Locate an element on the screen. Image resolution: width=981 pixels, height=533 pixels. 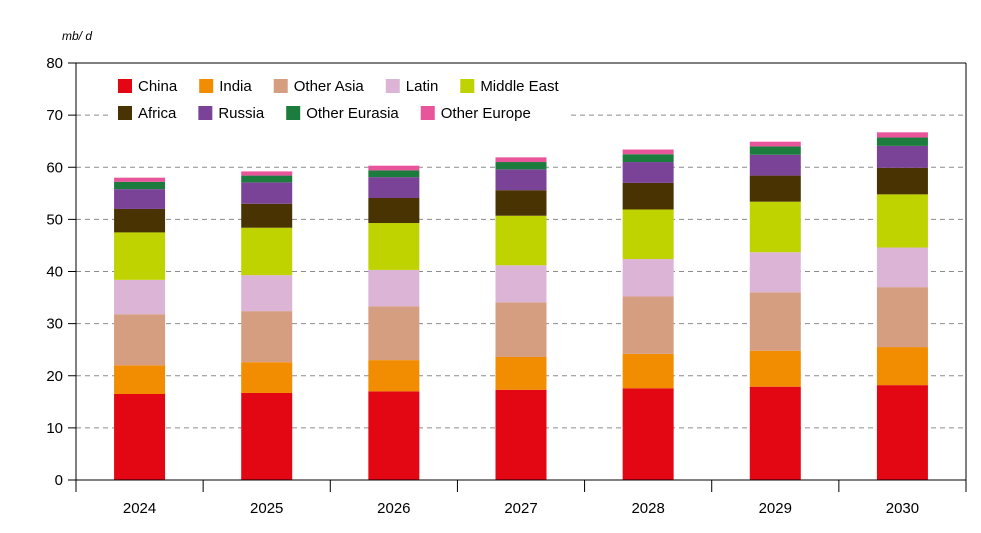
y-tick-label: 0 is located at coordinates (59, 480).